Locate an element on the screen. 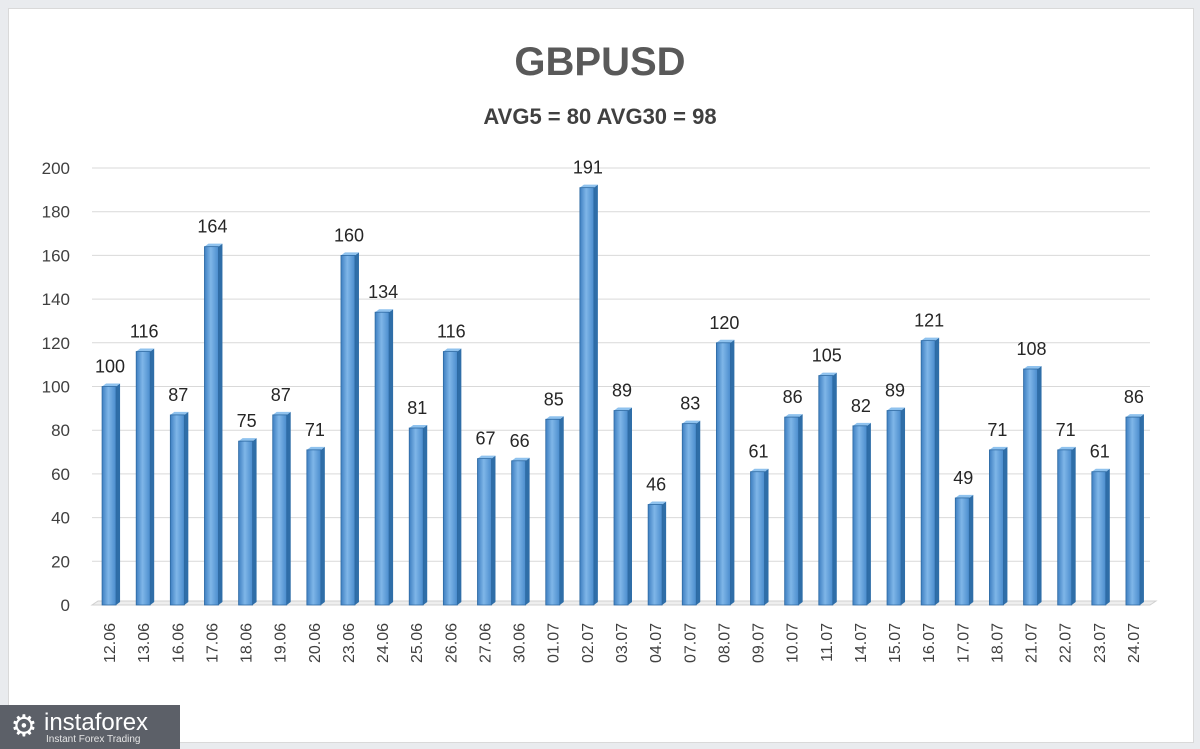 Image resolution: width=1200 pixels, height=749 pixels. x-tick-label: 22.07 is located at coordinates (1066, 643).